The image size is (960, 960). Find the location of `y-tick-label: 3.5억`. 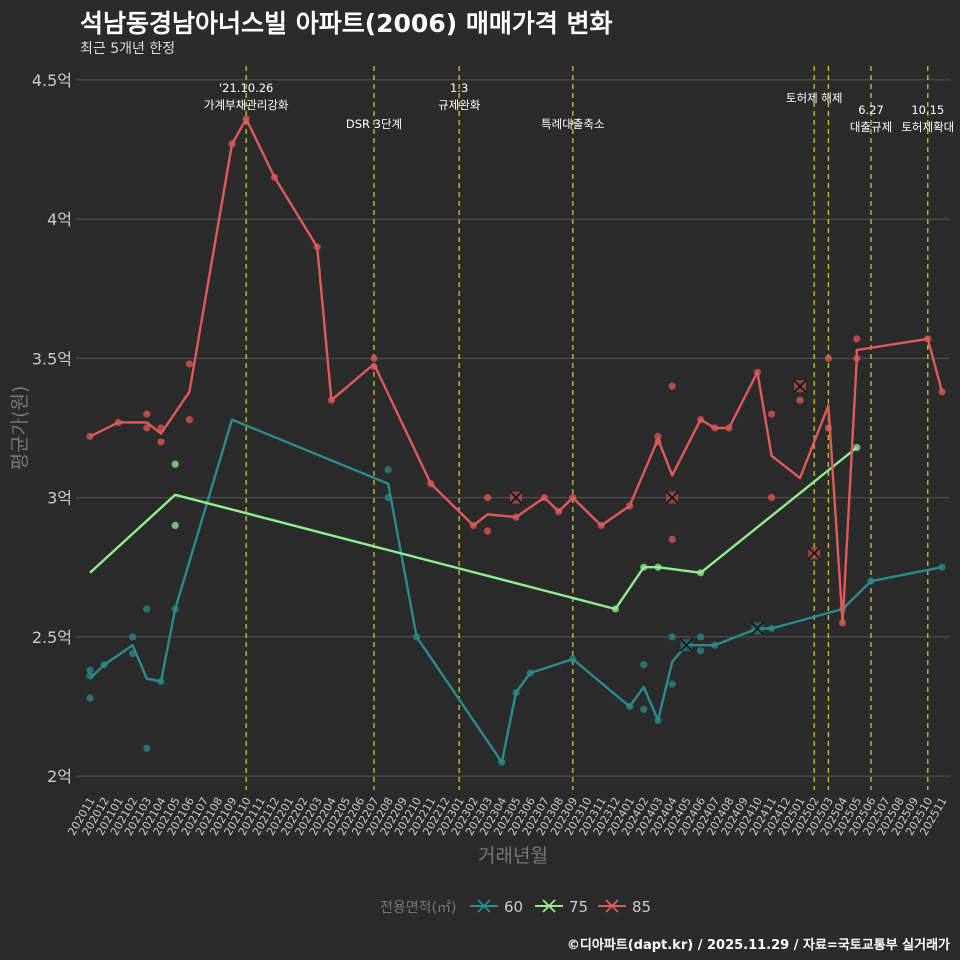

y-tick-label: 3.5억 is located at coordinates (52, 358).